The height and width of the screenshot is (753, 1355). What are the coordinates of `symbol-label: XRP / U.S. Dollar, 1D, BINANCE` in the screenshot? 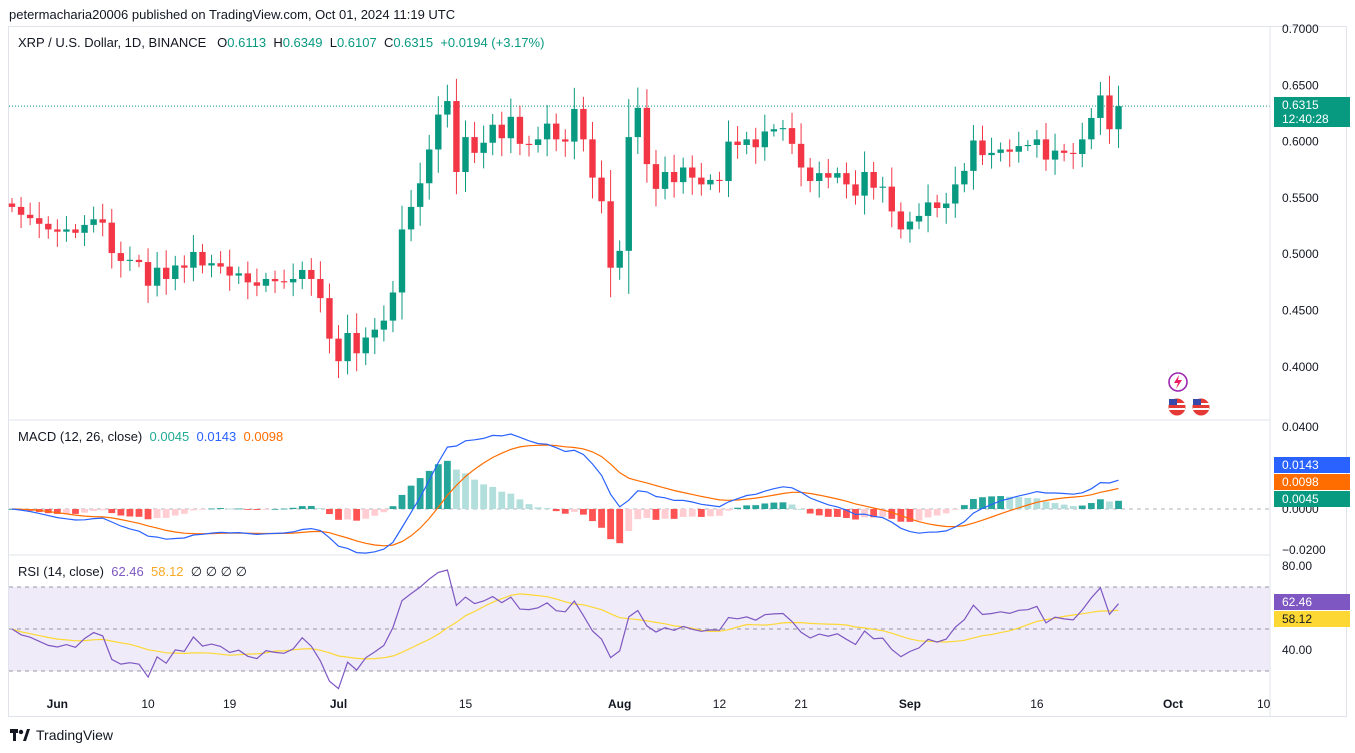 It's located at (112, 42).